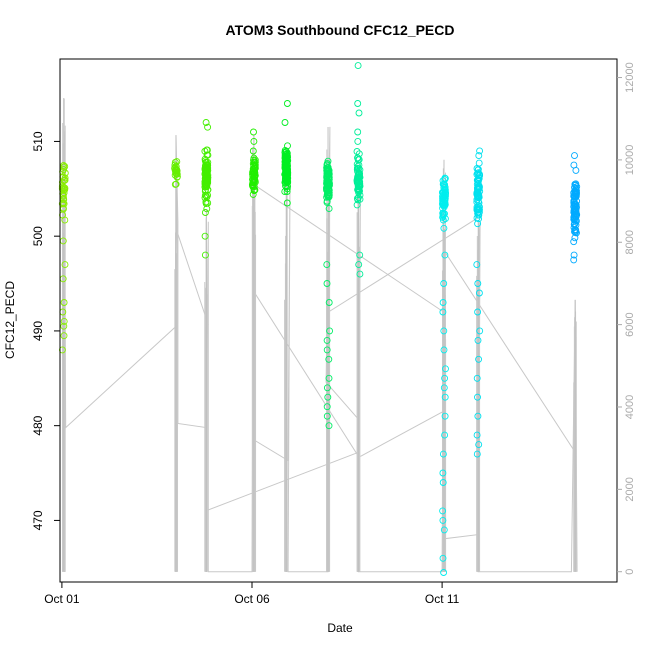 Image resolution: width=650 pixels, height=650 pixels. Describe the element at coordinates (38, 331) in the screenshot. I see `y-tick-label: 490` at that location.